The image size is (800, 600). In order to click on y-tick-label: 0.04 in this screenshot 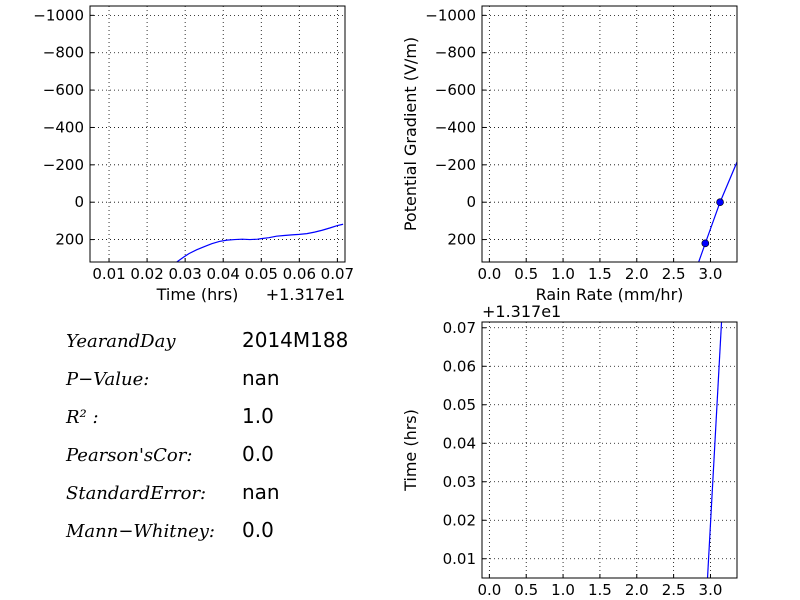, I will do `click(459, 443)`.